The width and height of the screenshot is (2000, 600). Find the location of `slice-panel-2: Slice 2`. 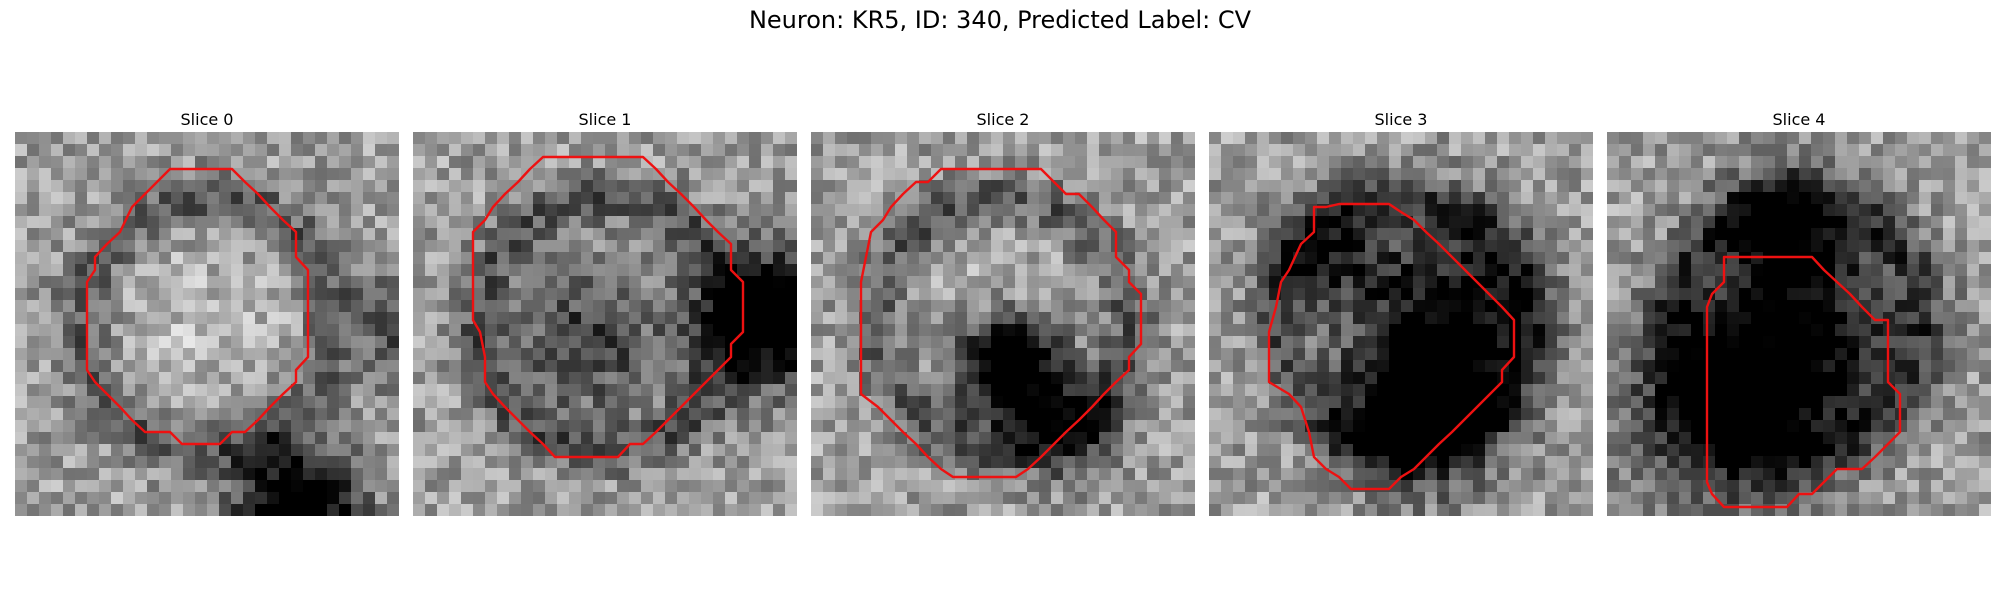

slice-panel-2: Slice 2 is located at coordinates (1003, 312).